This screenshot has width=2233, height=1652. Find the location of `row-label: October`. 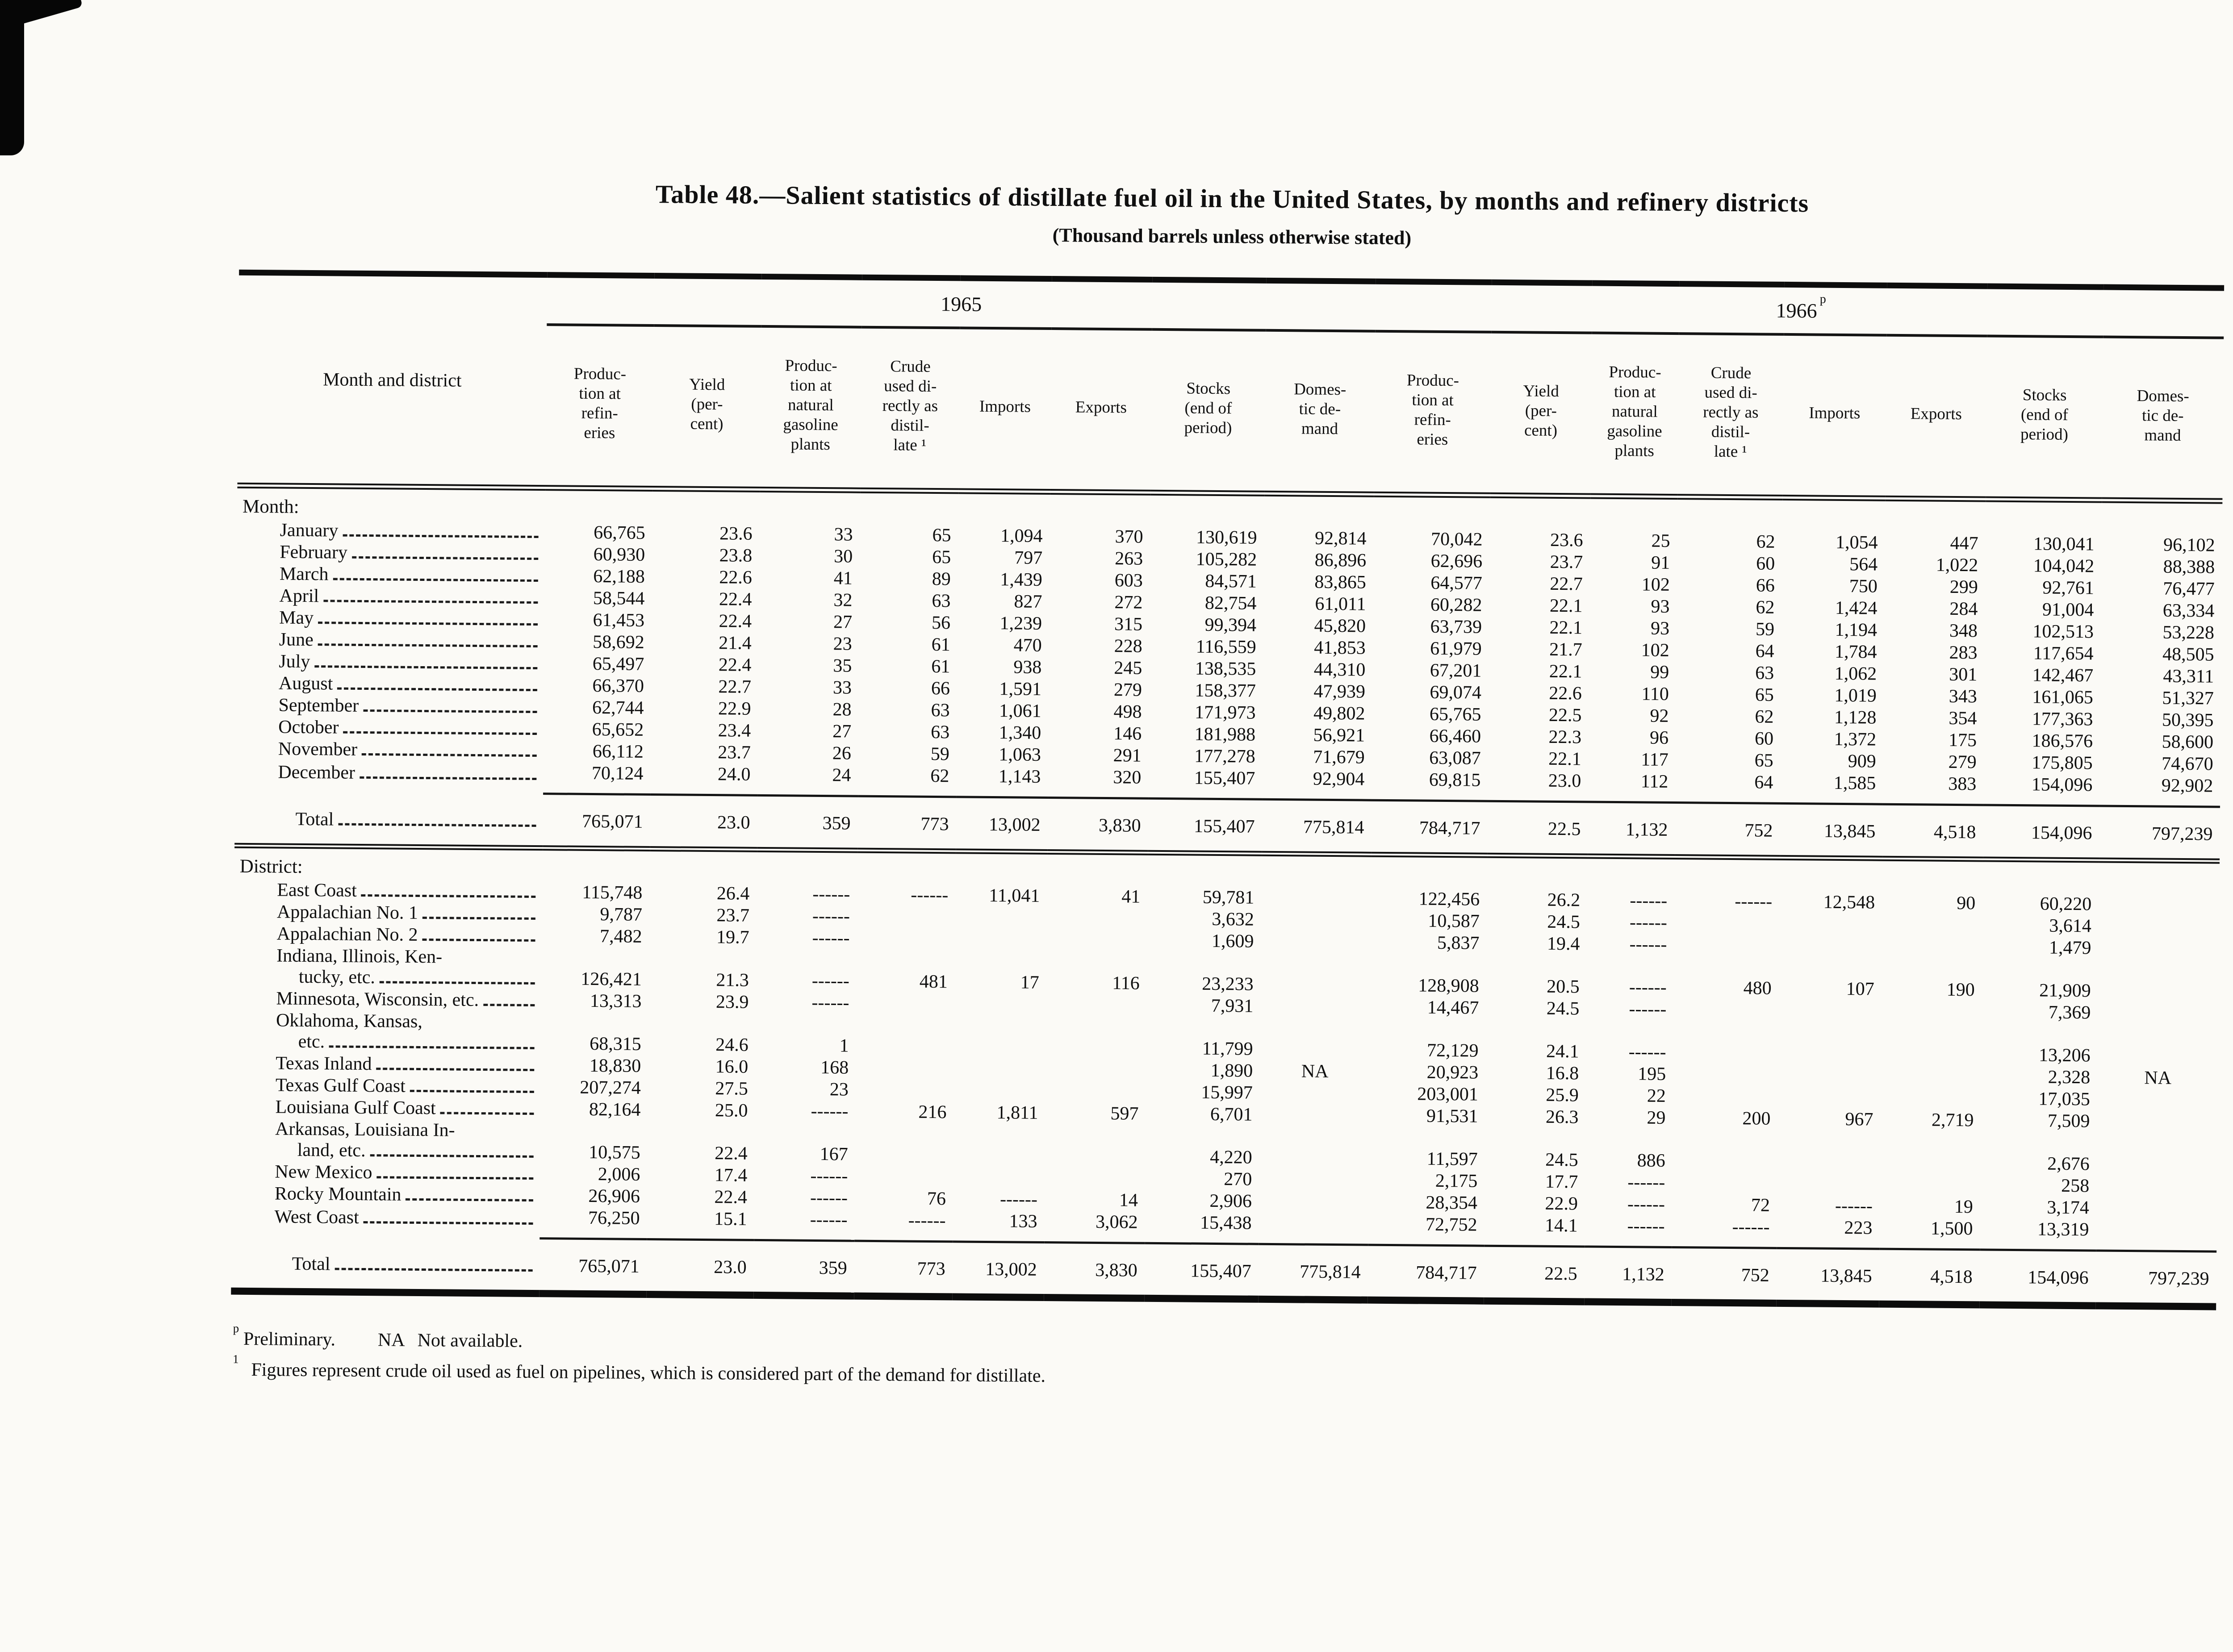

row-label: October is located at coordinates (389, 728).